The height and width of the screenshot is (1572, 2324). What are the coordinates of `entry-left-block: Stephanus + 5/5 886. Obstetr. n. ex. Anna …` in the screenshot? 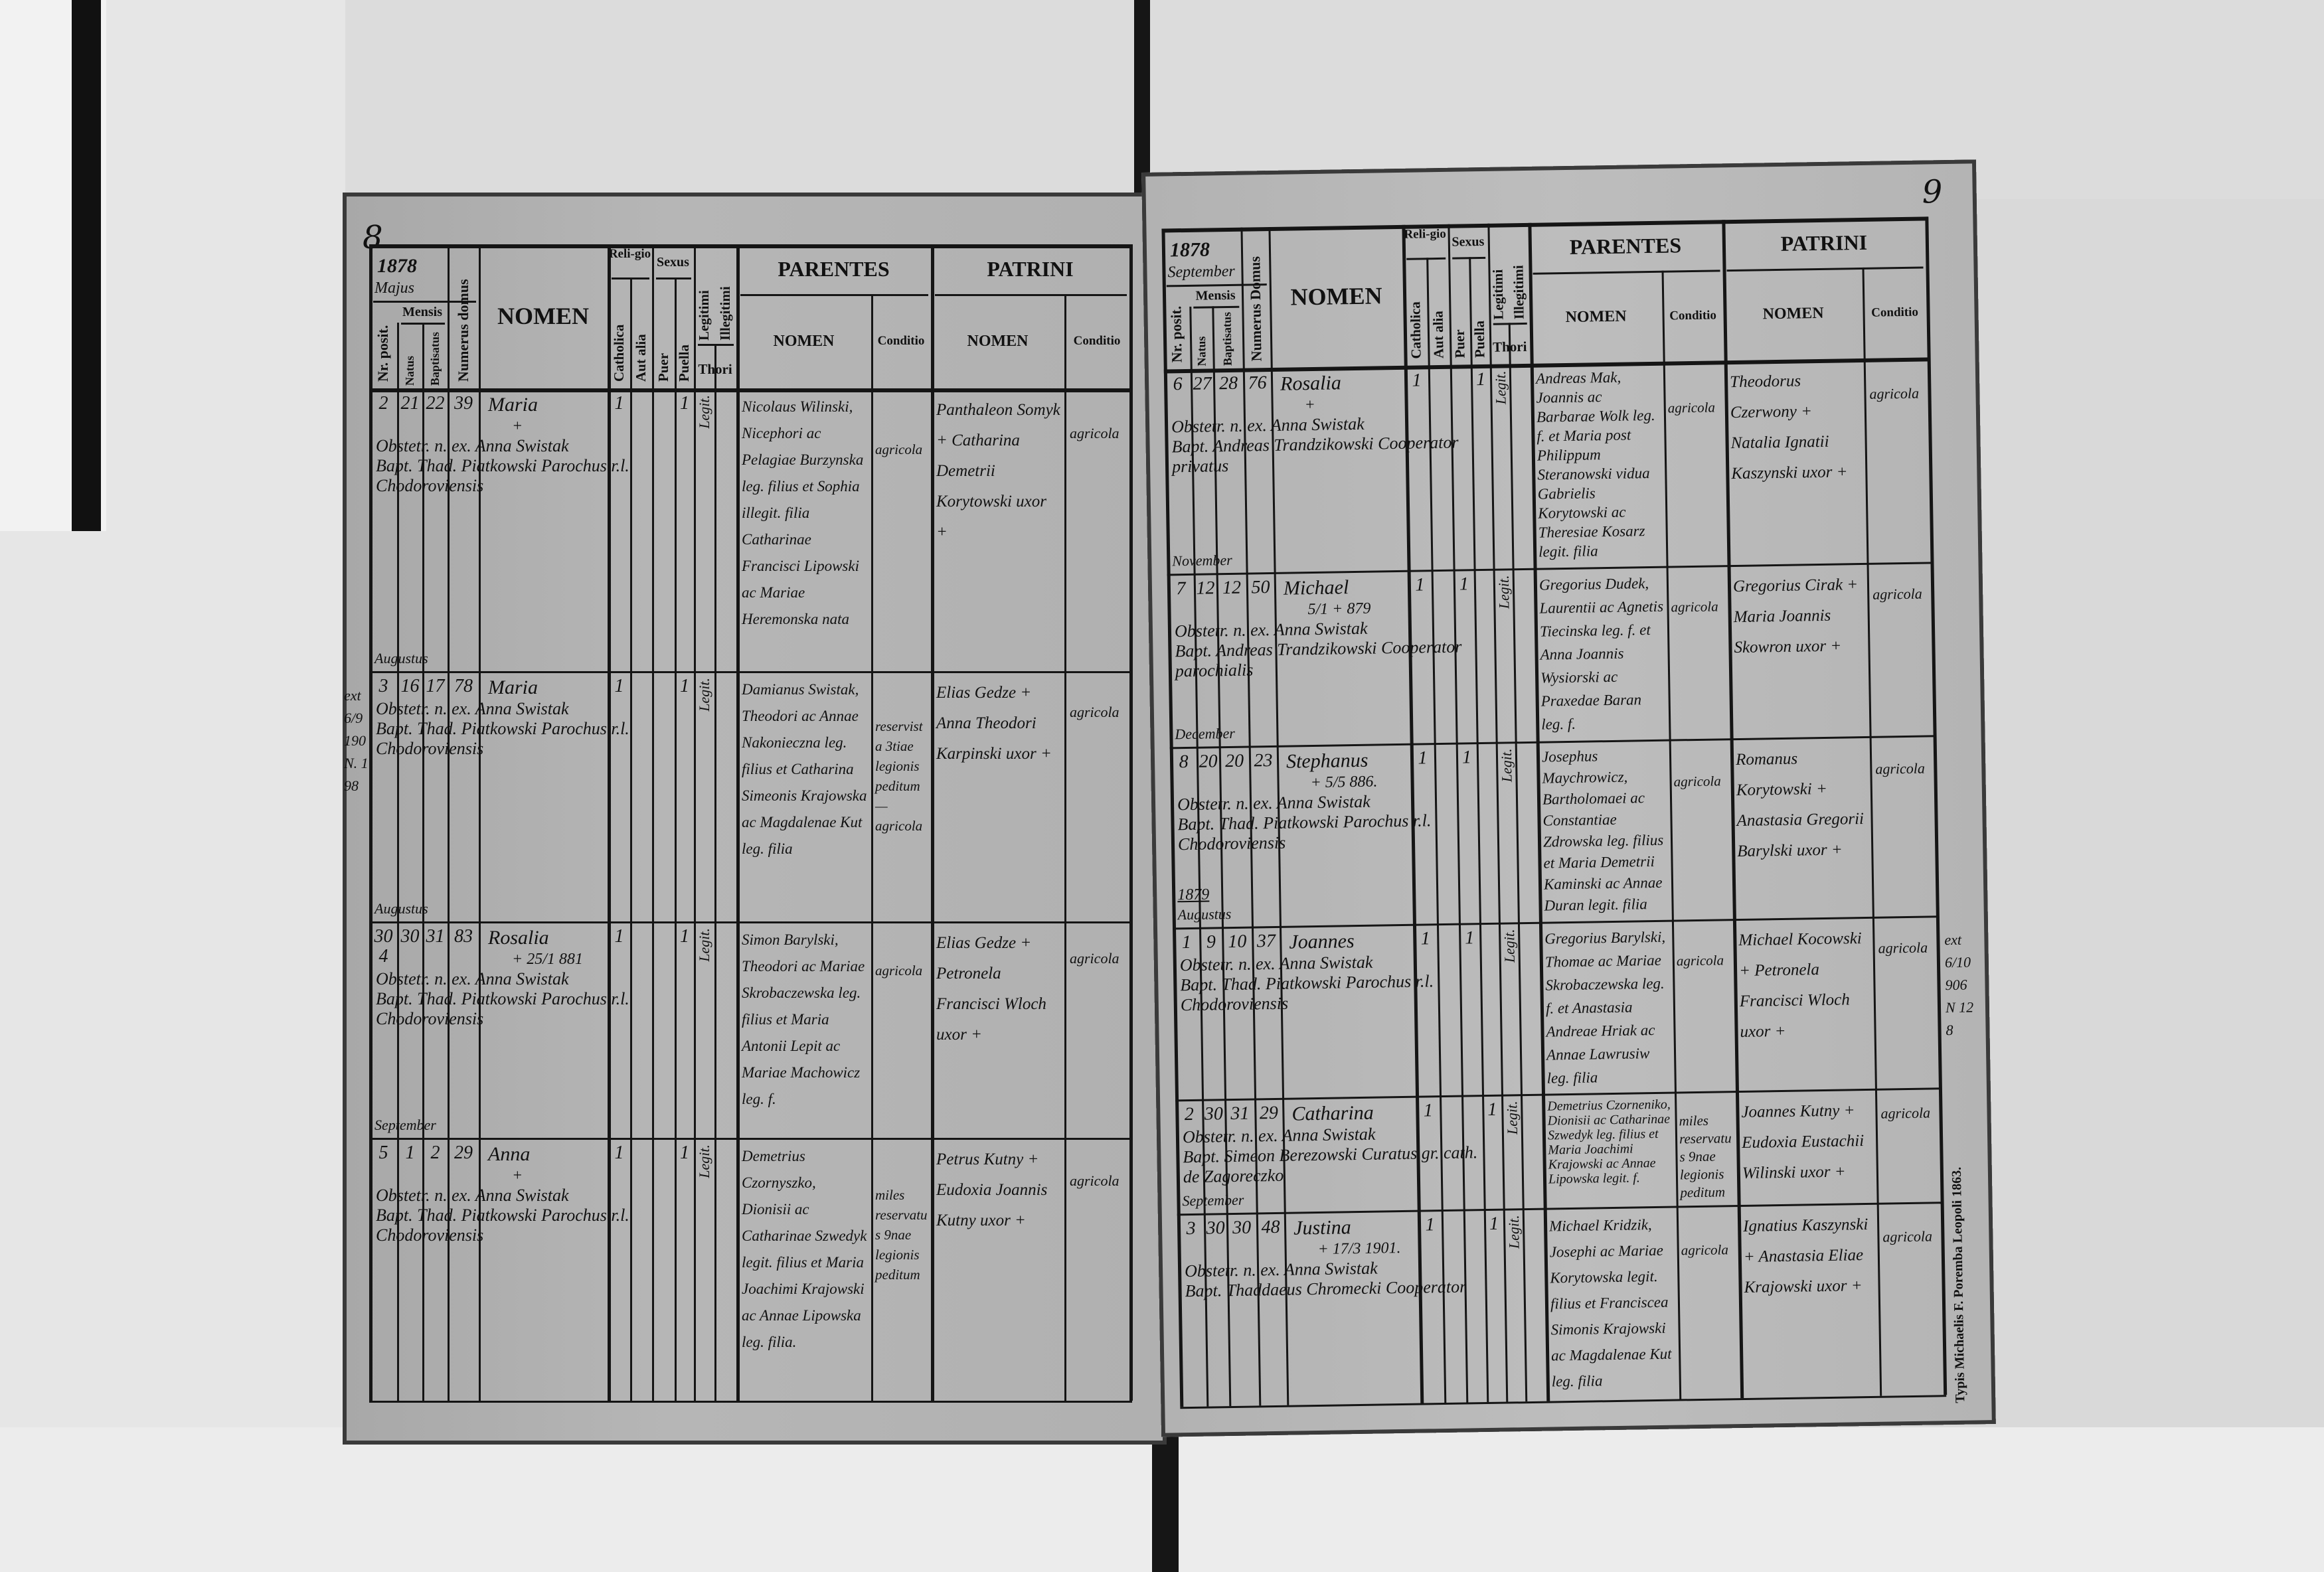 It's located at (1335, 800).